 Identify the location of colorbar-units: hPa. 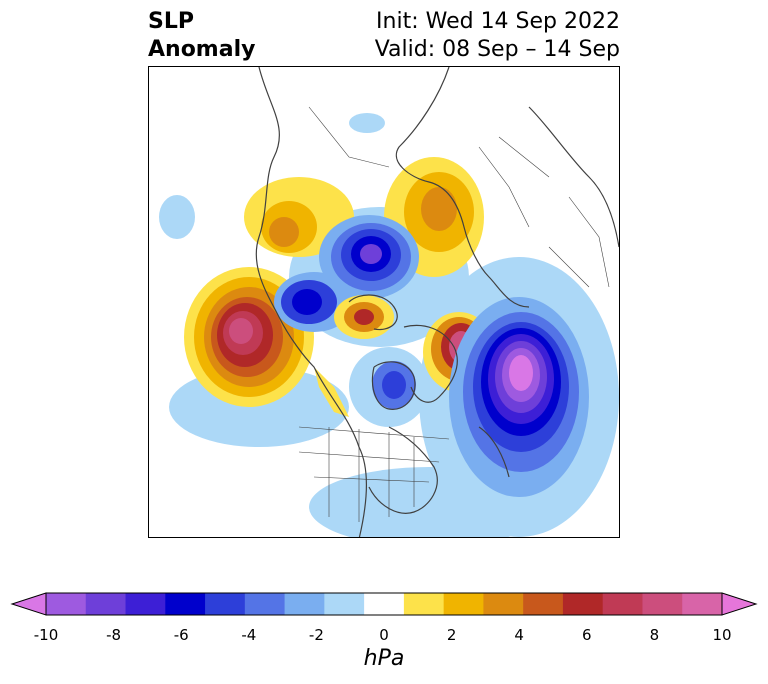
(384, 658).